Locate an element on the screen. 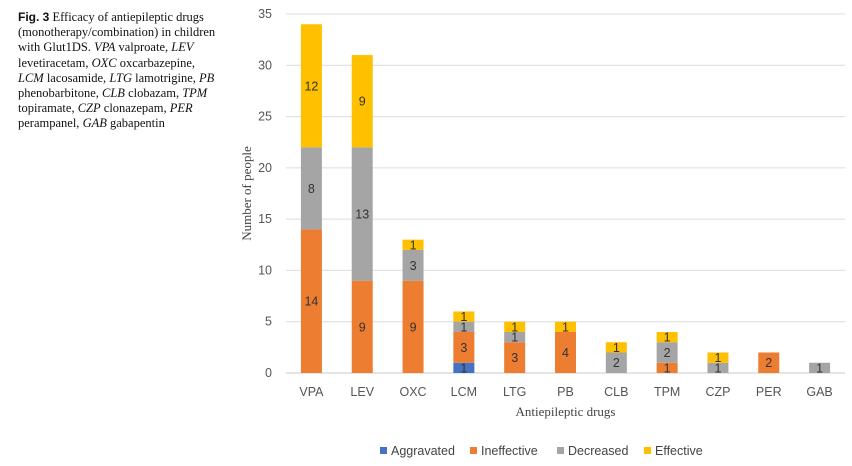  abbreviation-description: oxcarbazepine, is located at coordinates (156, 62).